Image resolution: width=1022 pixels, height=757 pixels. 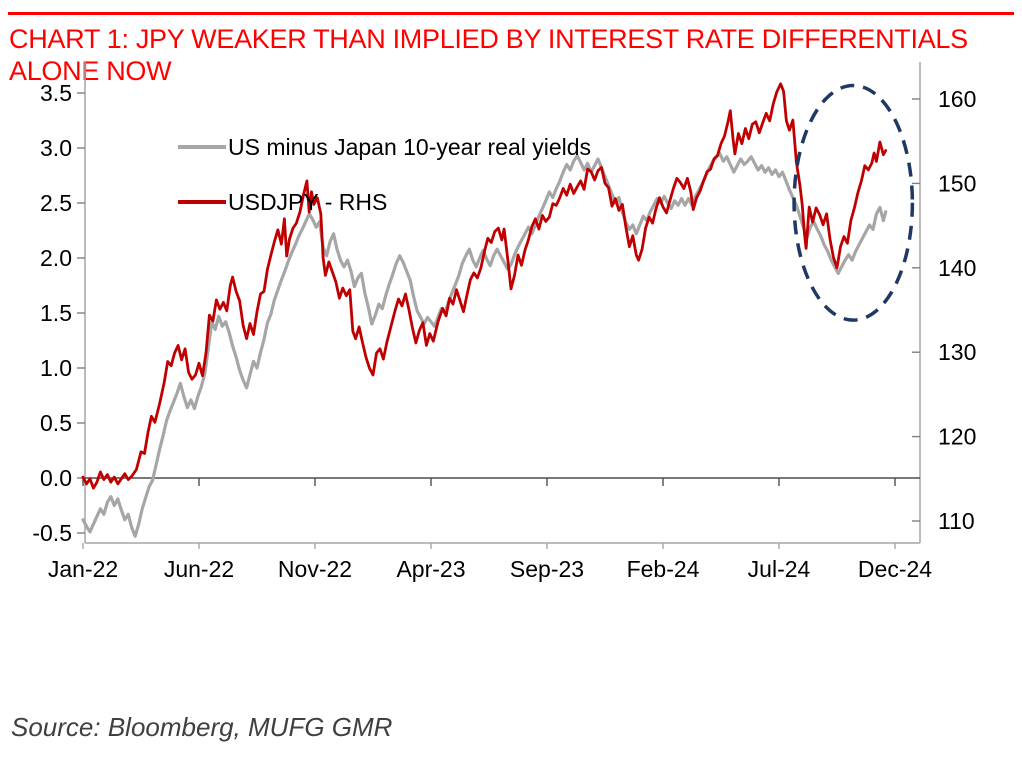 I want to click on legend-label-usdjpy: USDJPY - RHS, so click(x=308, y=201).